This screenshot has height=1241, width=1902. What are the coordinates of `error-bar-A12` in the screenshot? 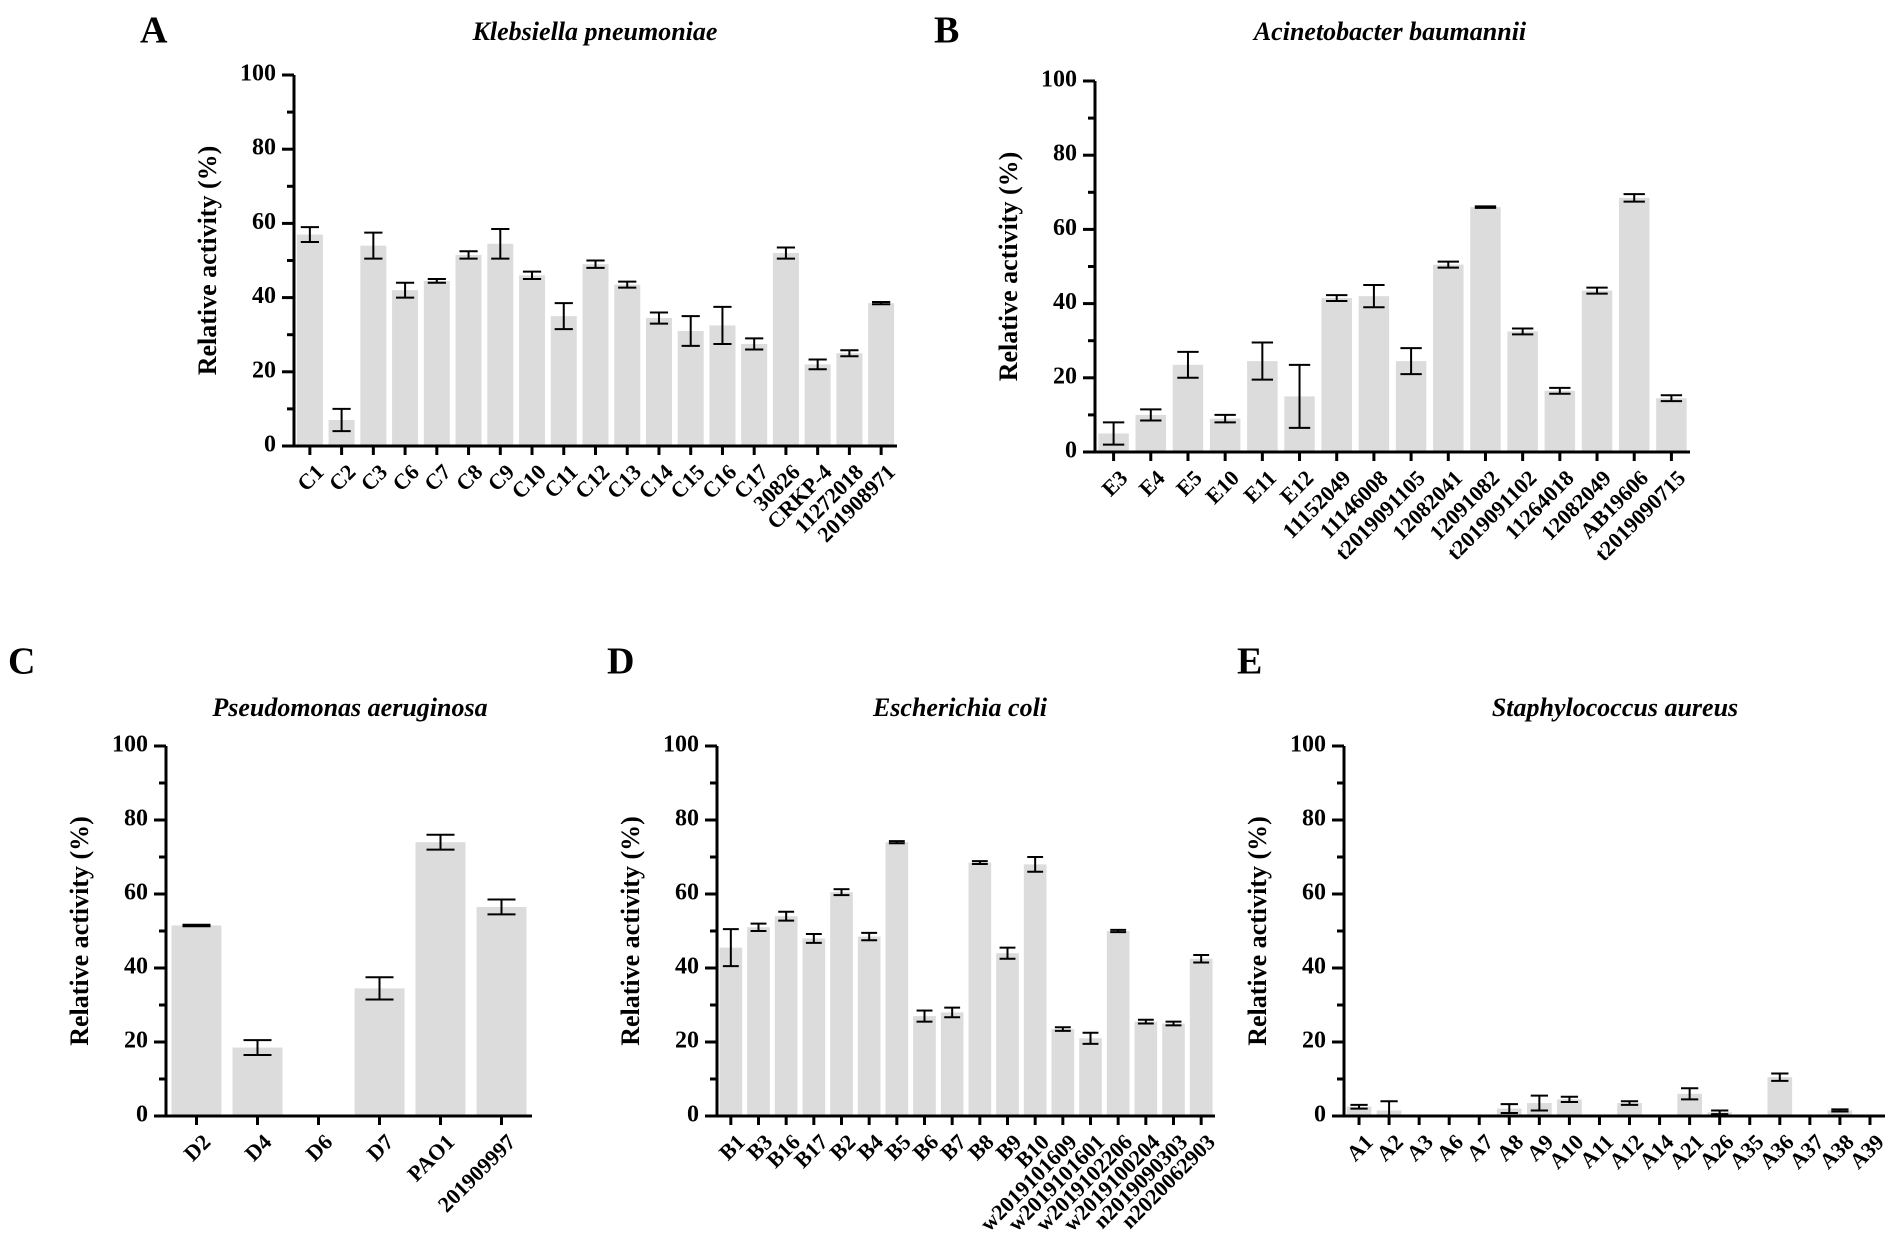 It's located at (1629, 1103).